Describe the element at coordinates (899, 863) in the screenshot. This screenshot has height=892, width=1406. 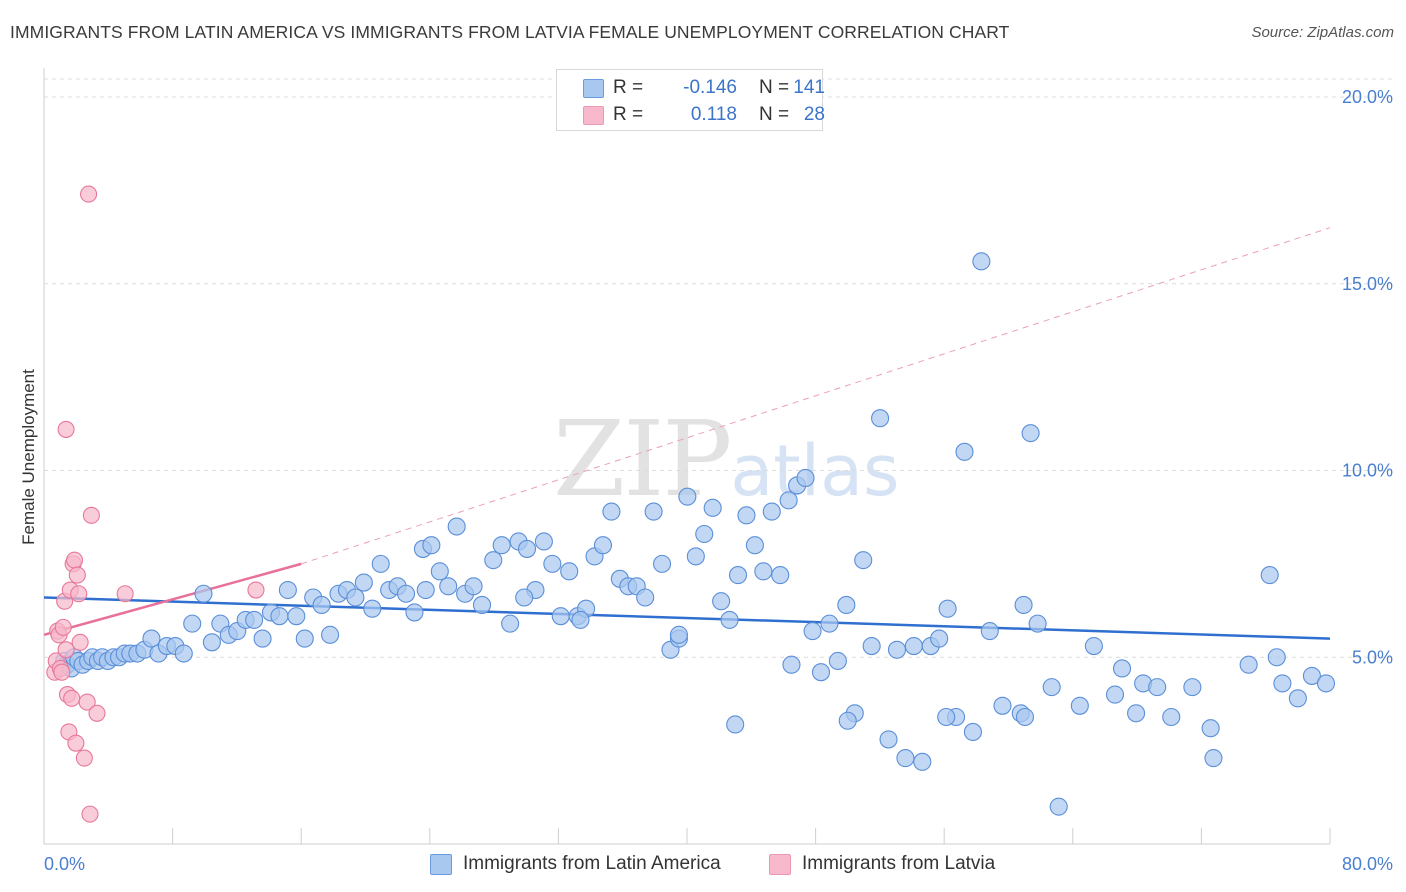
I see `bottom-legend-label: Immigrants from Latvia` at that location.